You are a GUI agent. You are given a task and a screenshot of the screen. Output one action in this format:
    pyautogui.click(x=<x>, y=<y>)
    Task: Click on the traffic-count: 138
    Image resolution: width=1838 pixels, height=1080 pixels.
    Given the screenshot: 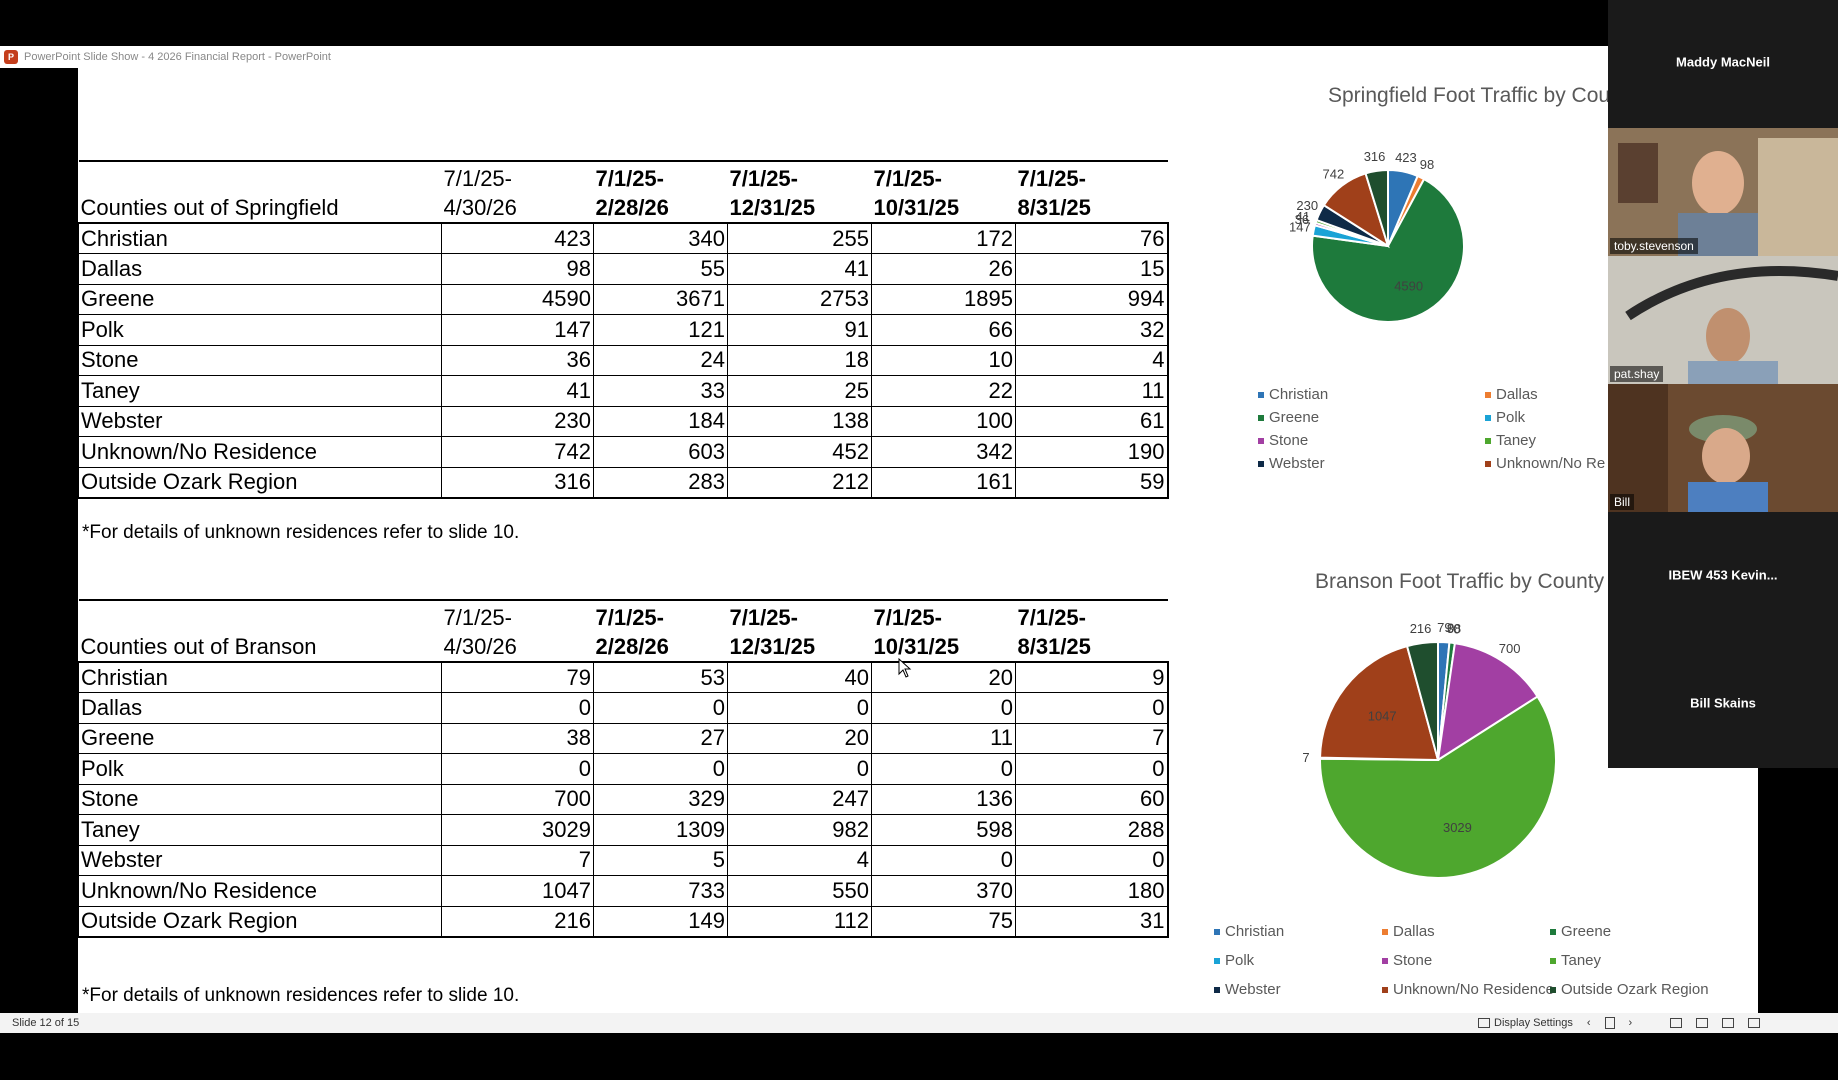 What is the action you would take?
    pyautogui.click(x=799, y=421)
    